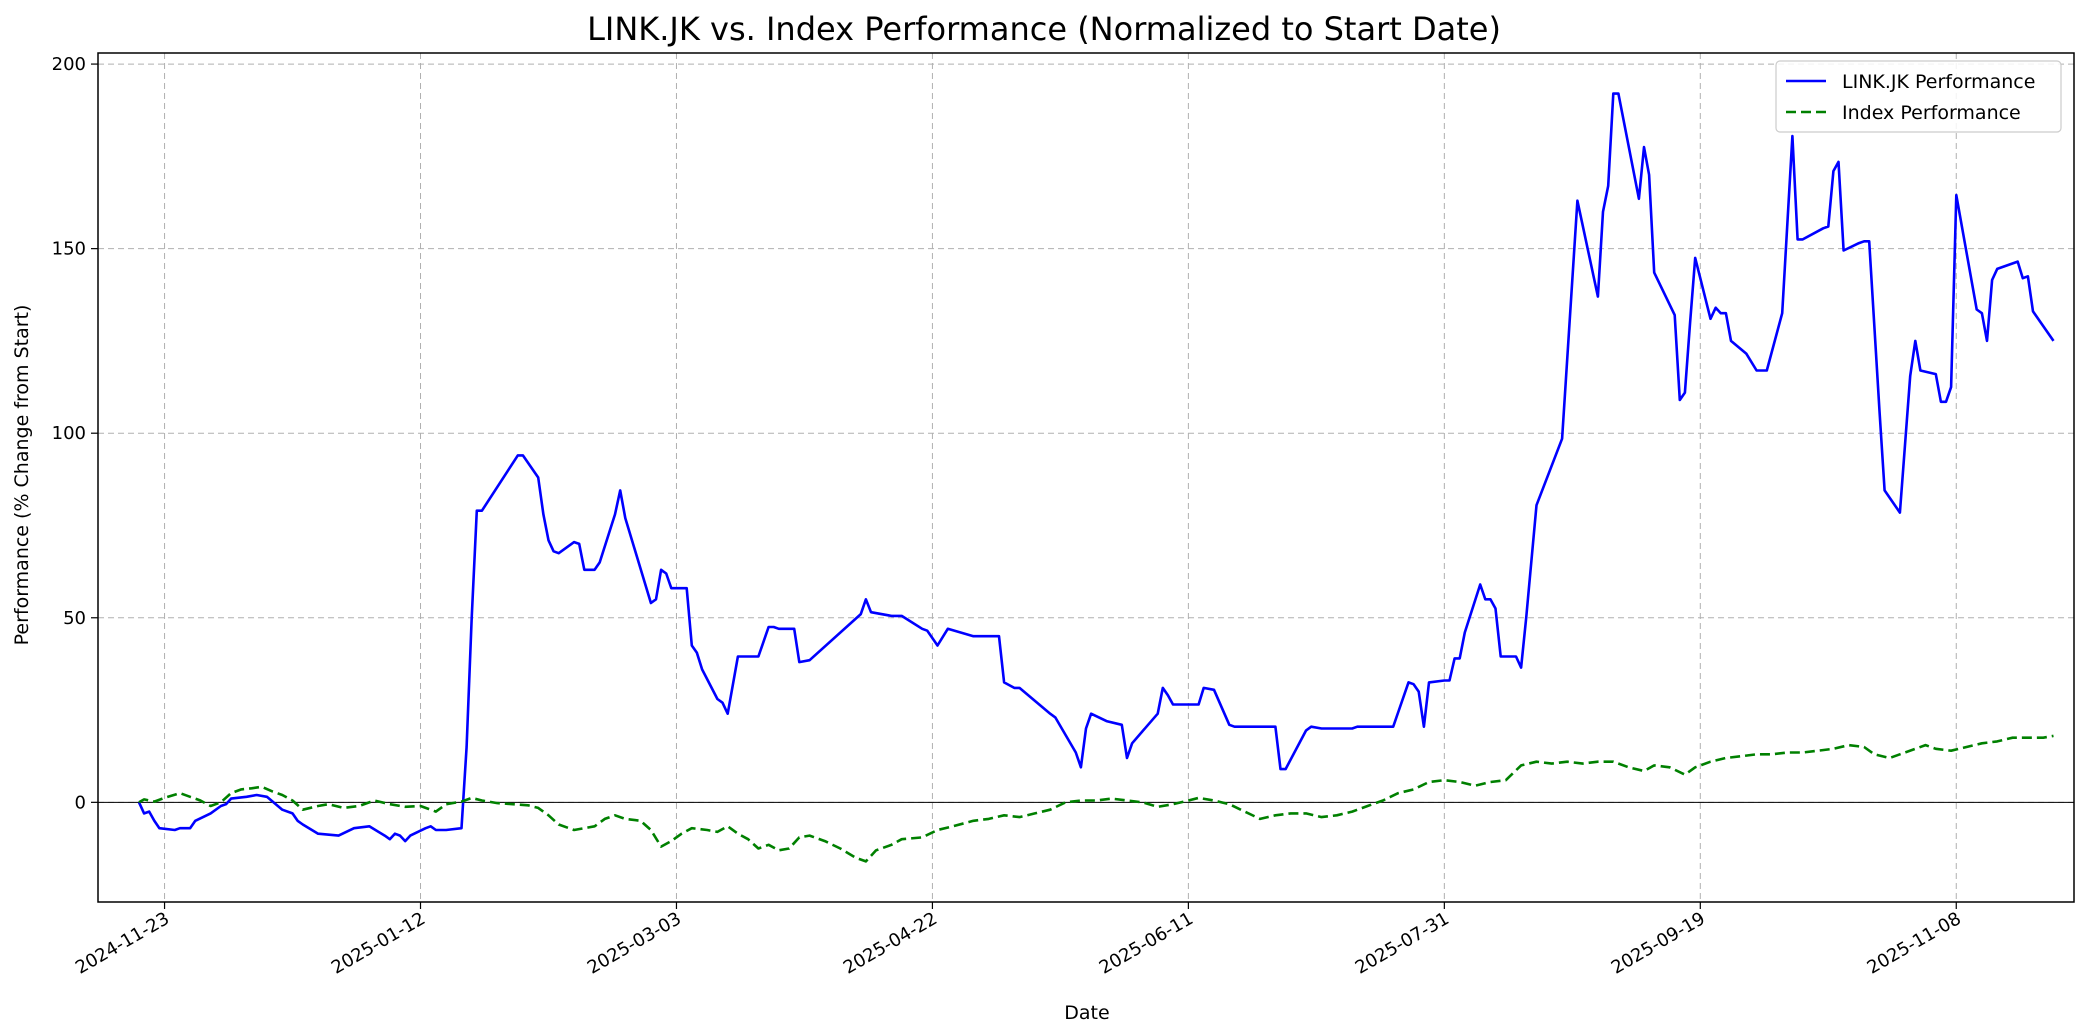 This screenshot has width=2084, height=1035. I want to click on y-tick-label: 100, so click(69, 433).